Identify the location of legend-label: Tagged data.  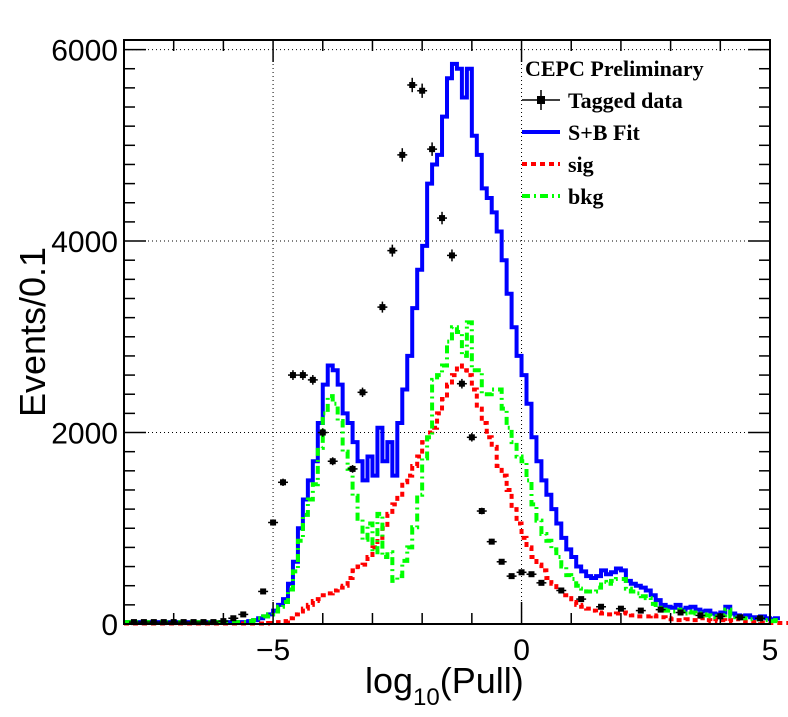
(625, 100).